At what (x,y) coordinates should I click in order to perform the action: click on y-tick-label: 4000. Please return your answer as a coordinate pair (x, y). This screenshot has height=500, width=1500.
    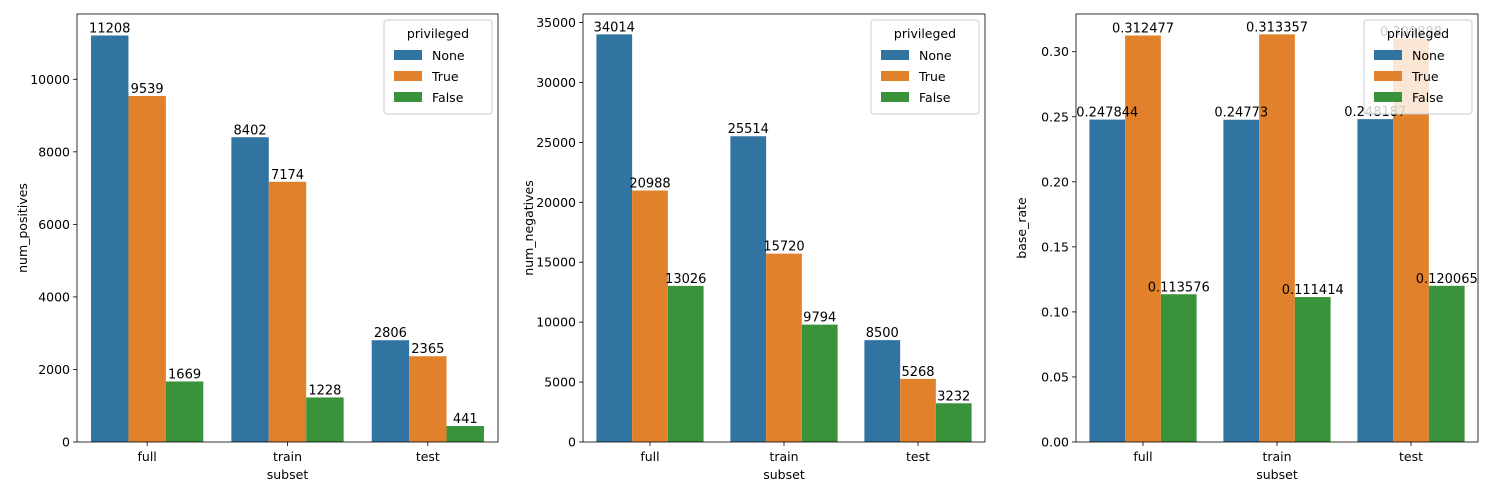
    Looking at the image, I should click on (54, 296).